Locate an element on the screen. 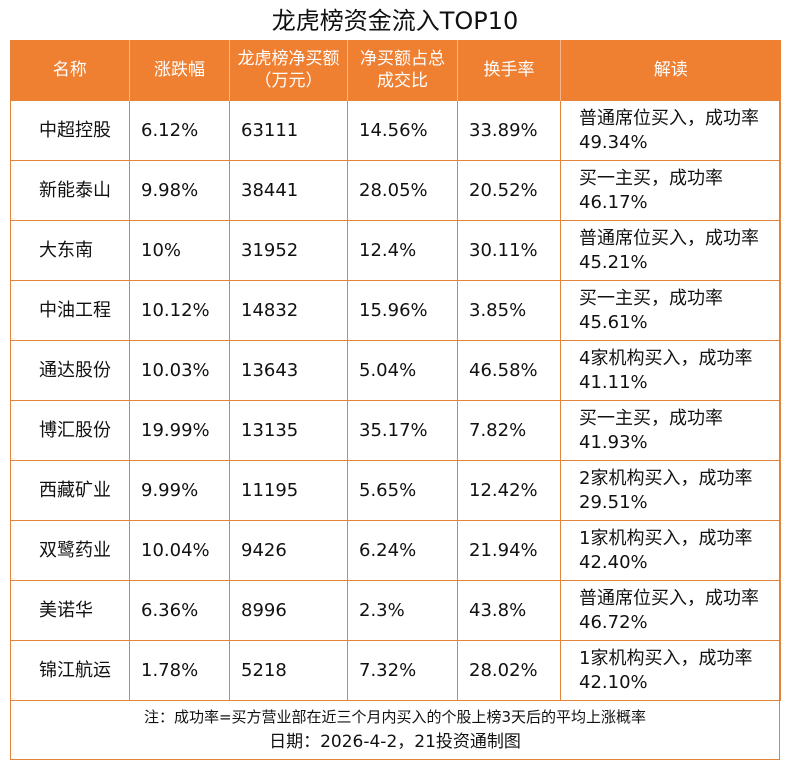  cell-net-buy: 63111 is located at coordinates (288, 130).